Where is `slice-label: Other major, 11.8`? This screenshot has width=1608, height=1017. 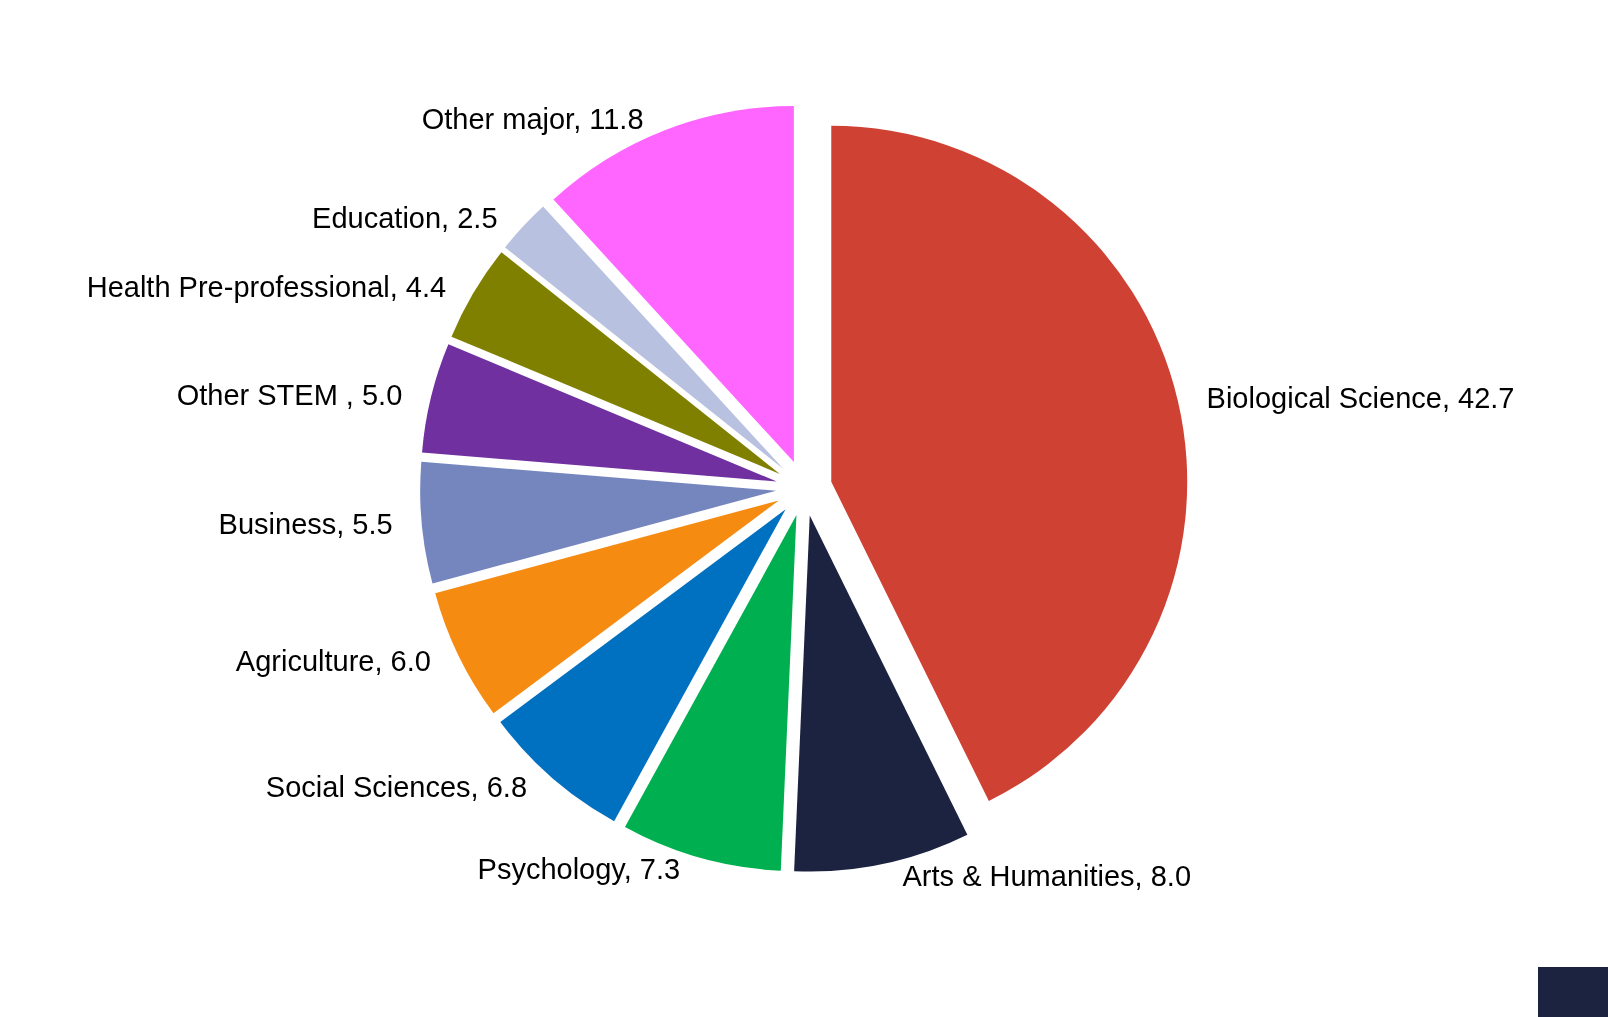 slice-label: Other major, 11.8 is located at coordinates (532, 119).